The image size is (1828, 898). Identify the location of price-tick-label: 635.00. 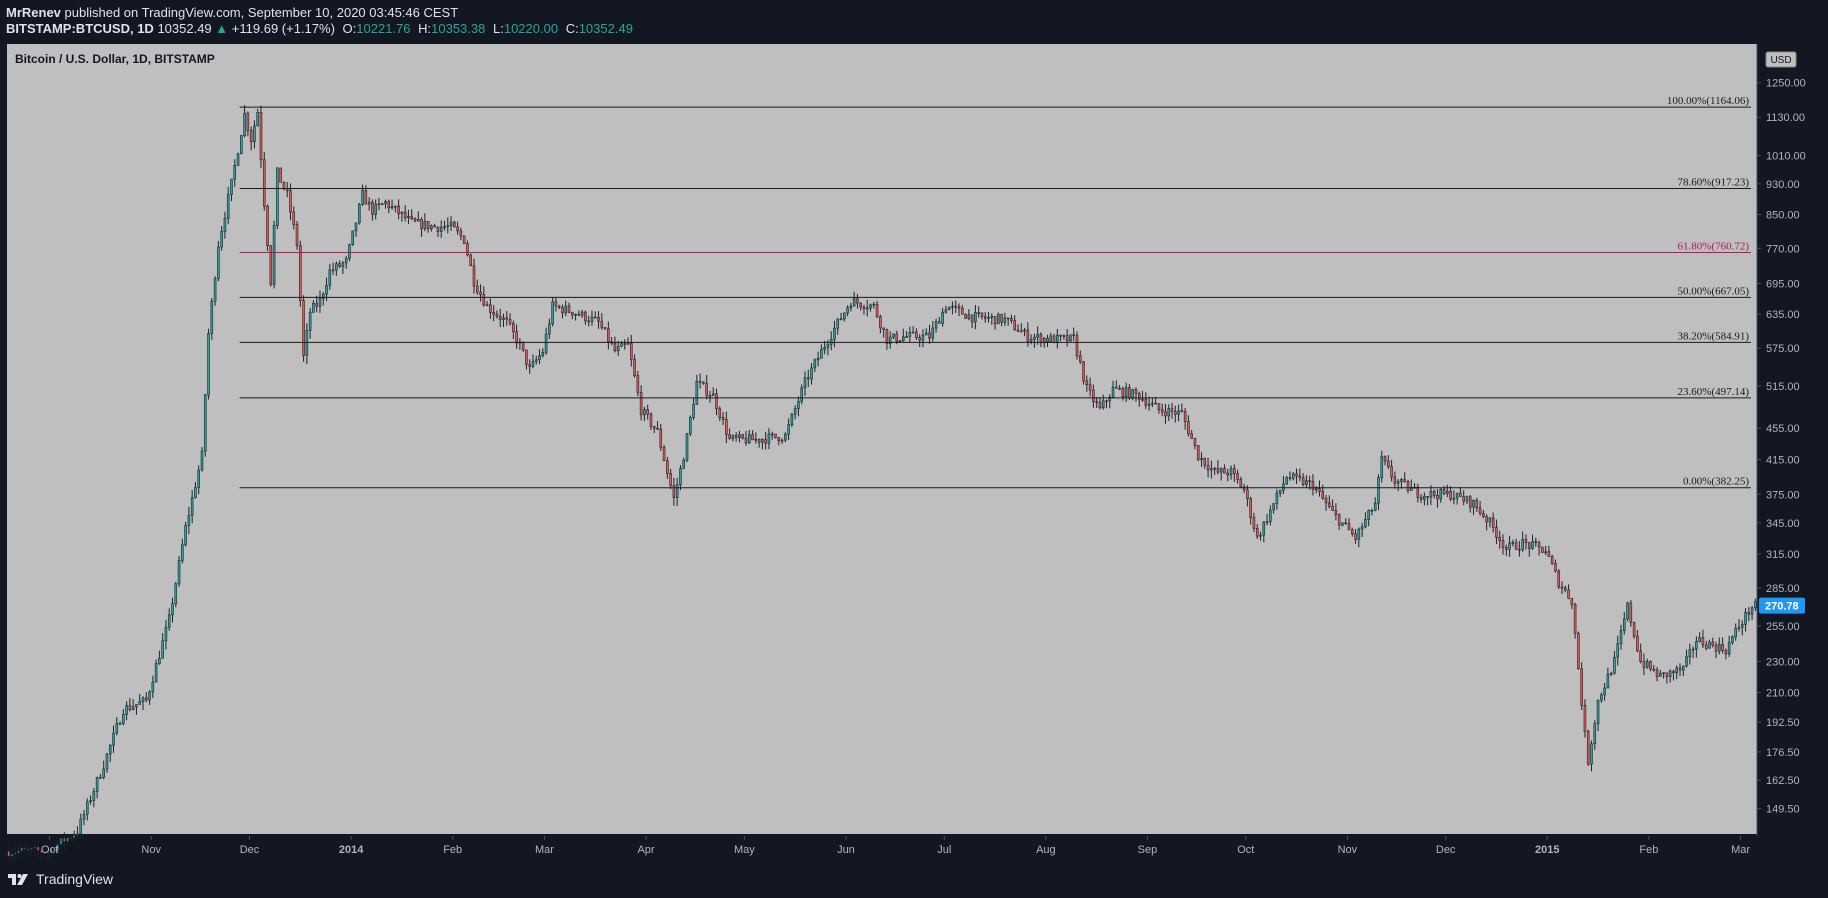
(1783, 315).